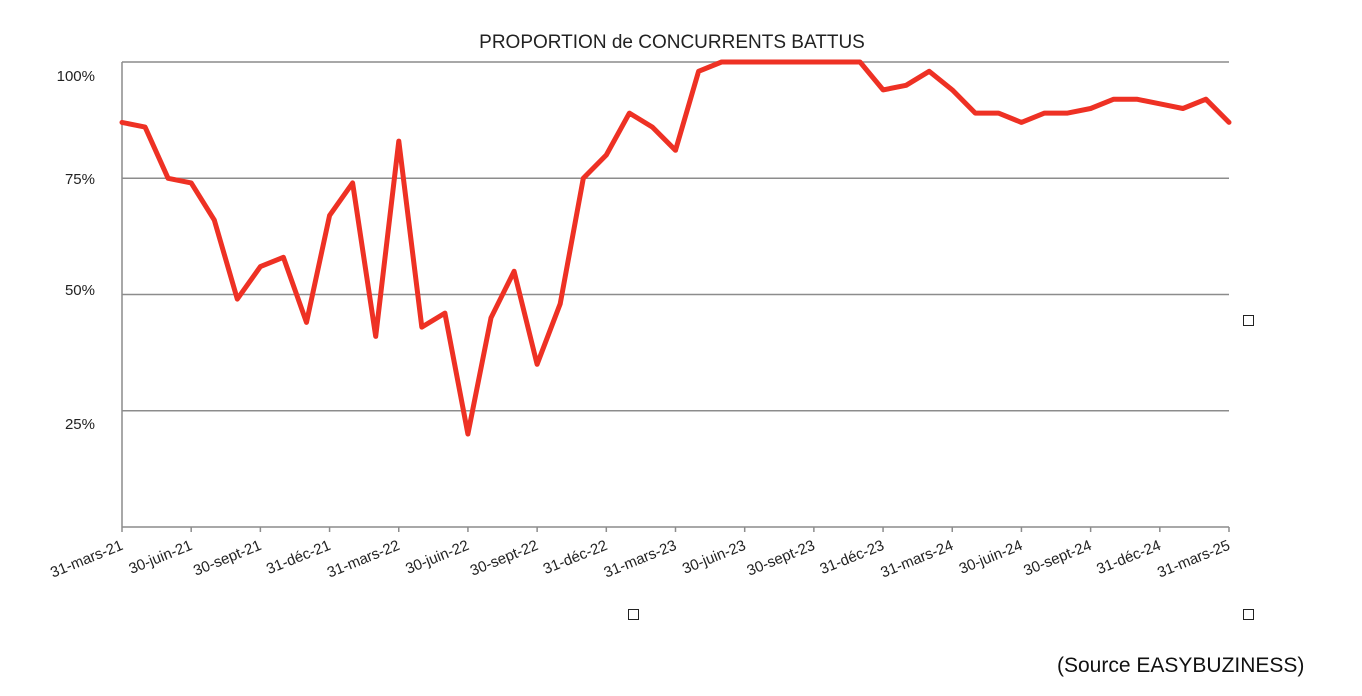 This screenshot has height=696, width=1362. What do you see at coordinates (672, 42) in the screenshot?
I see `chart-title: PROPORTION de CONCURRENTS BATTUS` at bounding box center [672, 42].